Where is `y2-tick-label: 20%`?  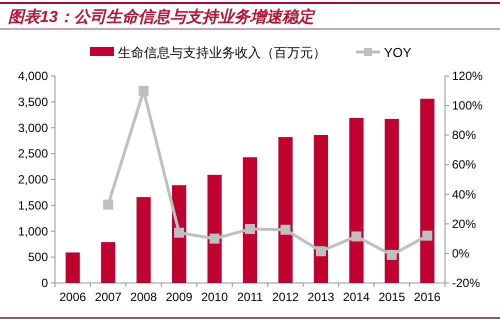 y2-tick-label: 20% is located at coordinates (464, 223).